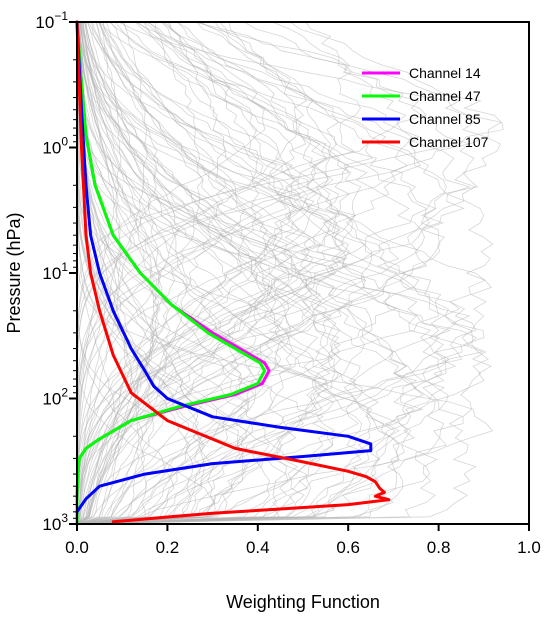 The height and width of the screenshot is (621, 550). I want to click on y-tick-label: 10¹, so click(55, 271).